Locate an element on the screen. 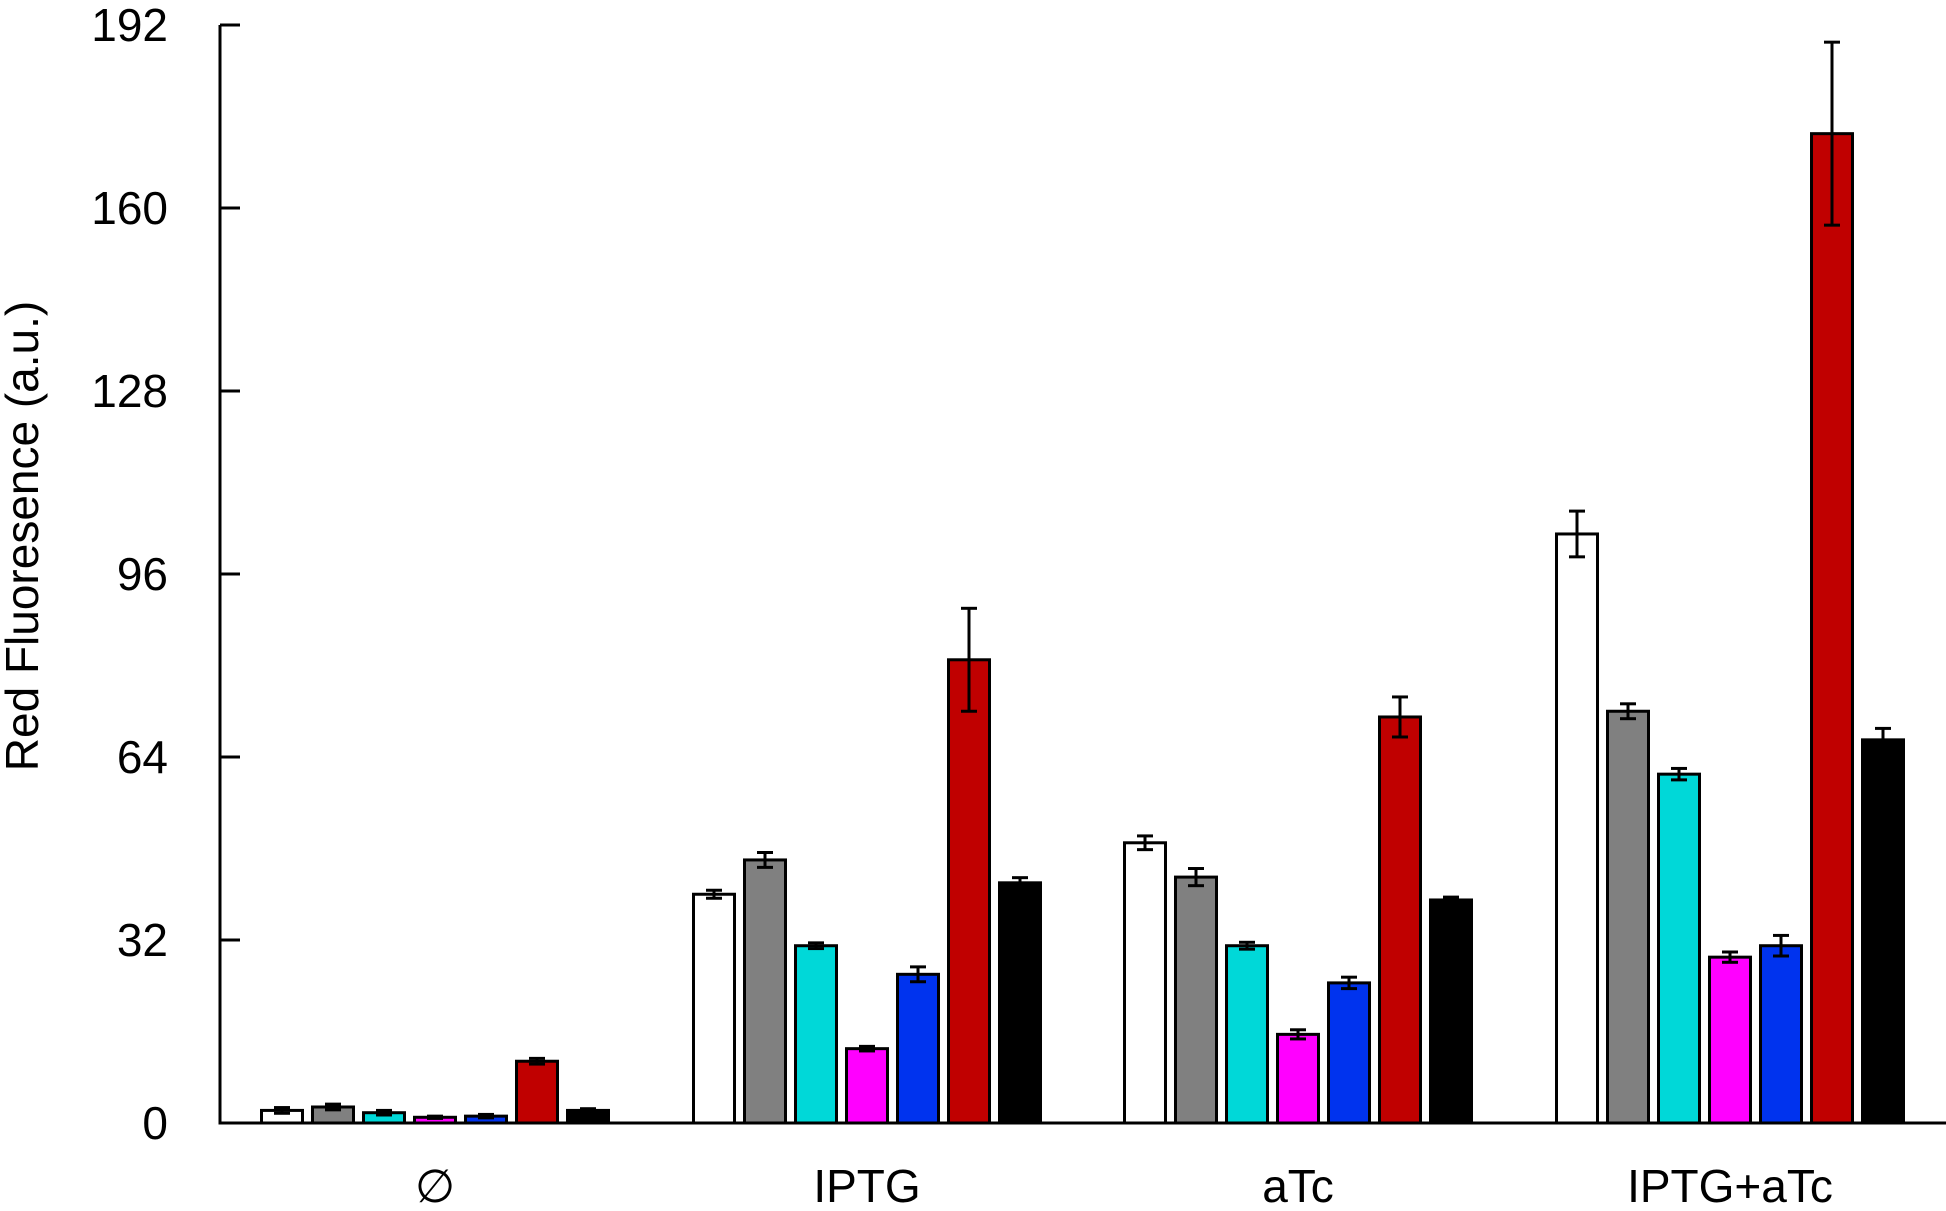  x-category-label: aTc is located at coordinates (1298, 1185).